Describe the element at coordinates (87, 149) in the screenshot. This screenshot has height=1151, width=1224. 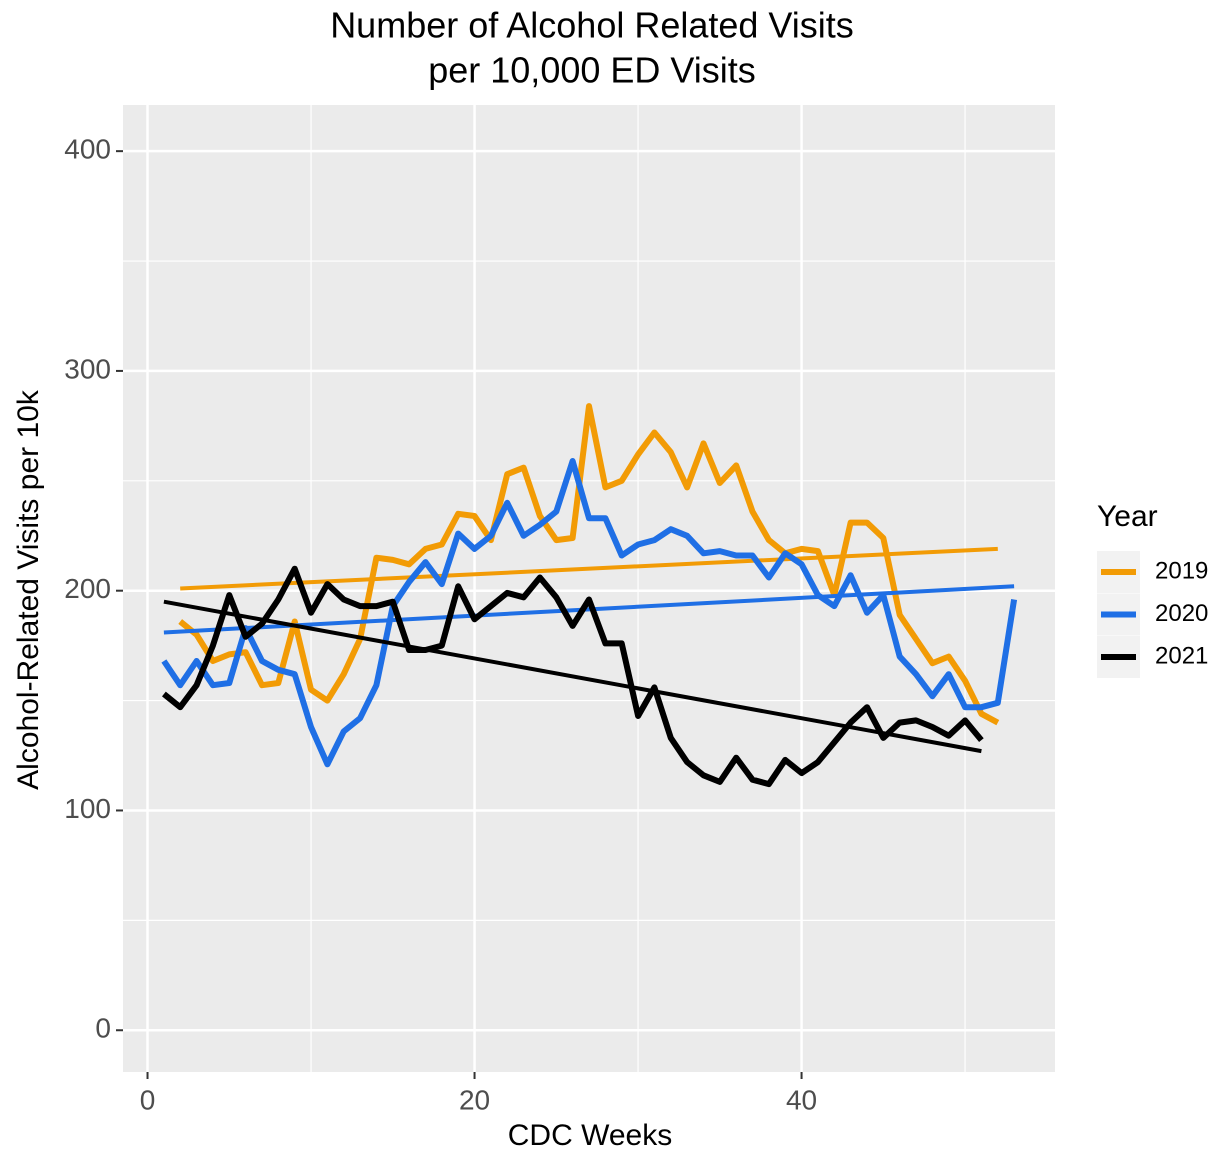
I see `y-tick-label: 400` at that location.